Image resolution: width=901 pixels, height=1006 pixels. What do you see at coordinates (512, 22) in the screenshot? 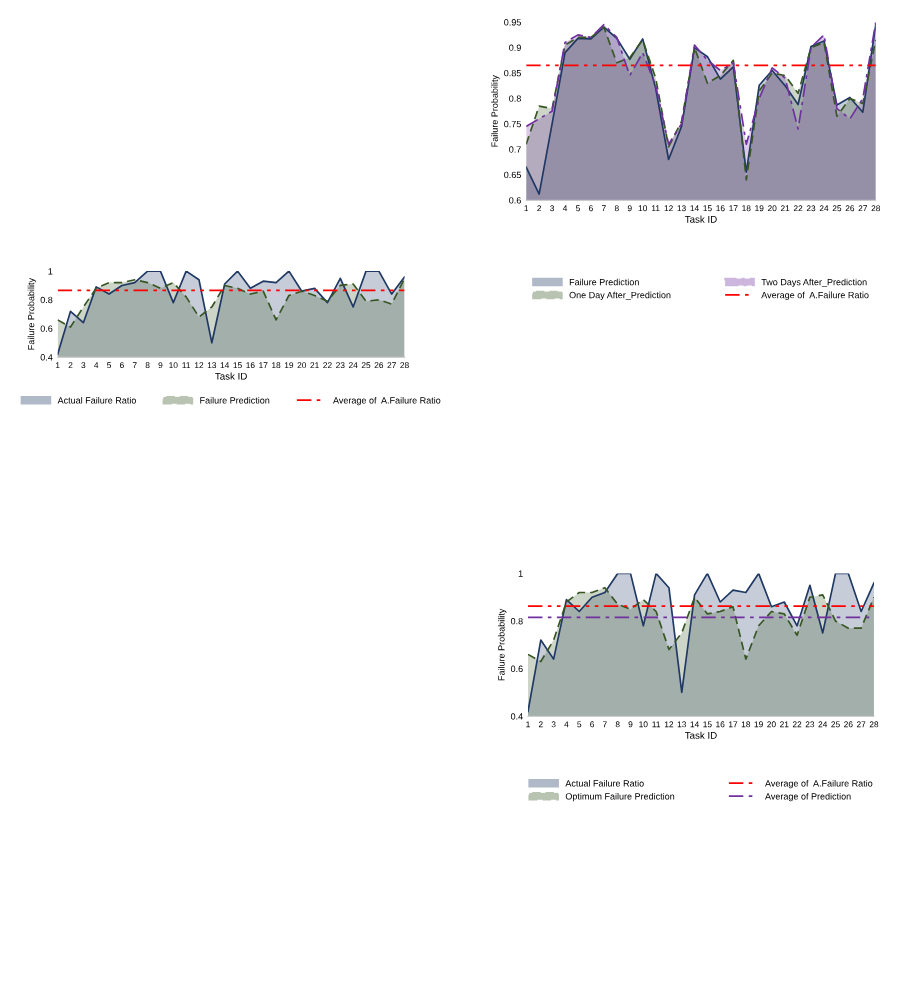
I see `y-tick-label: 0.95` at bounding box center [512, 22].